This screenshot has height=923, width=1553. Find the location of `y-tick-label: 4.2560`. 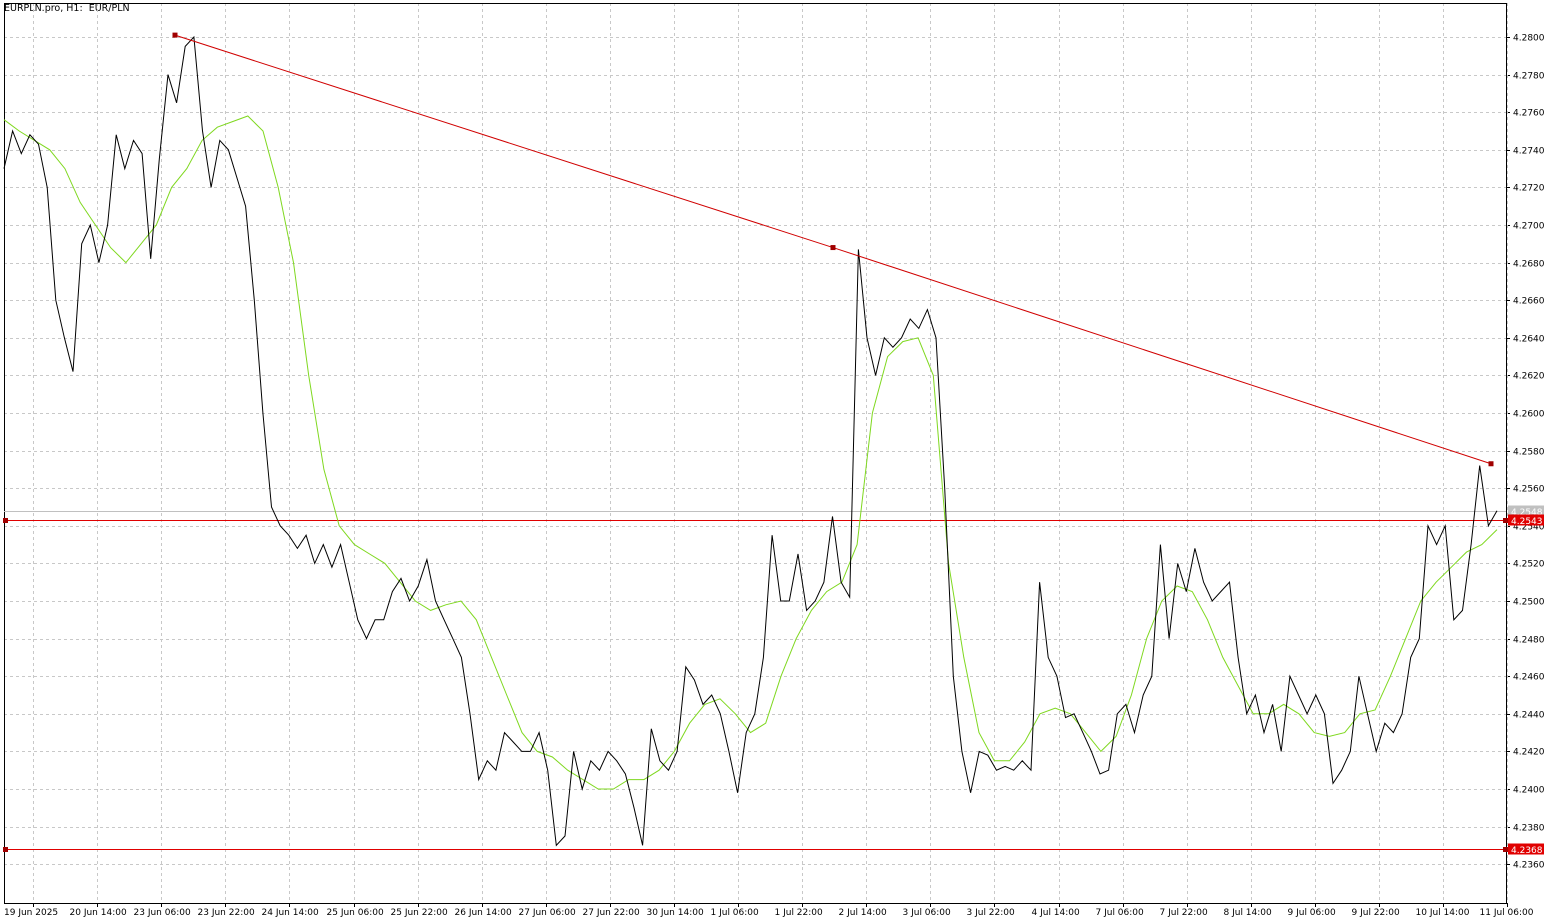

y-tick-label: 4.2560 is located at coordinates (1529, 490).